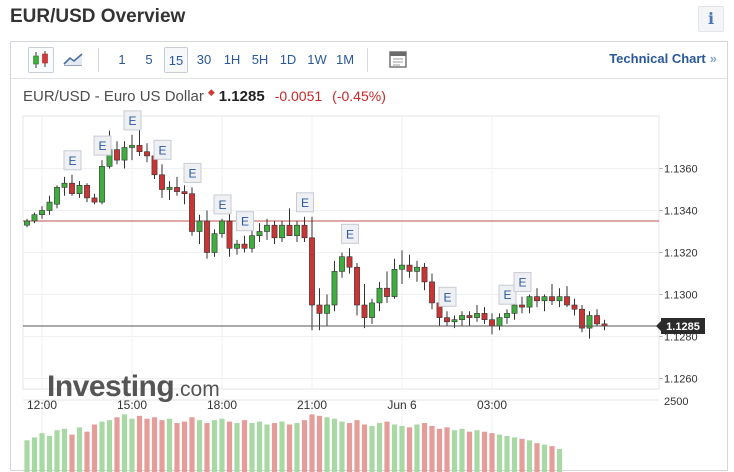  What do you see at coordinates (132, 405) in the screenshot?
I see `x-tick-label: 15:00` at bounding box center [132, 405].